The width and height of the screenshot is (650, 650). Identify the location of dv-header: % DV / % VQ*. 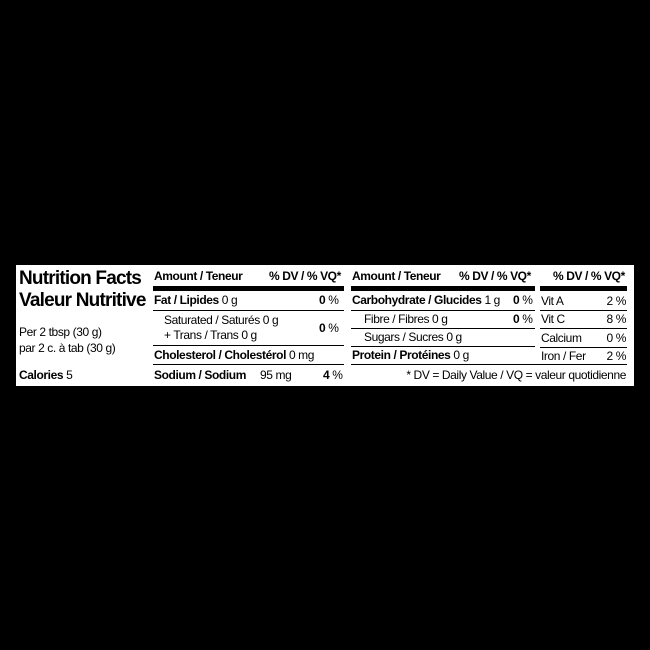
(305, 276).